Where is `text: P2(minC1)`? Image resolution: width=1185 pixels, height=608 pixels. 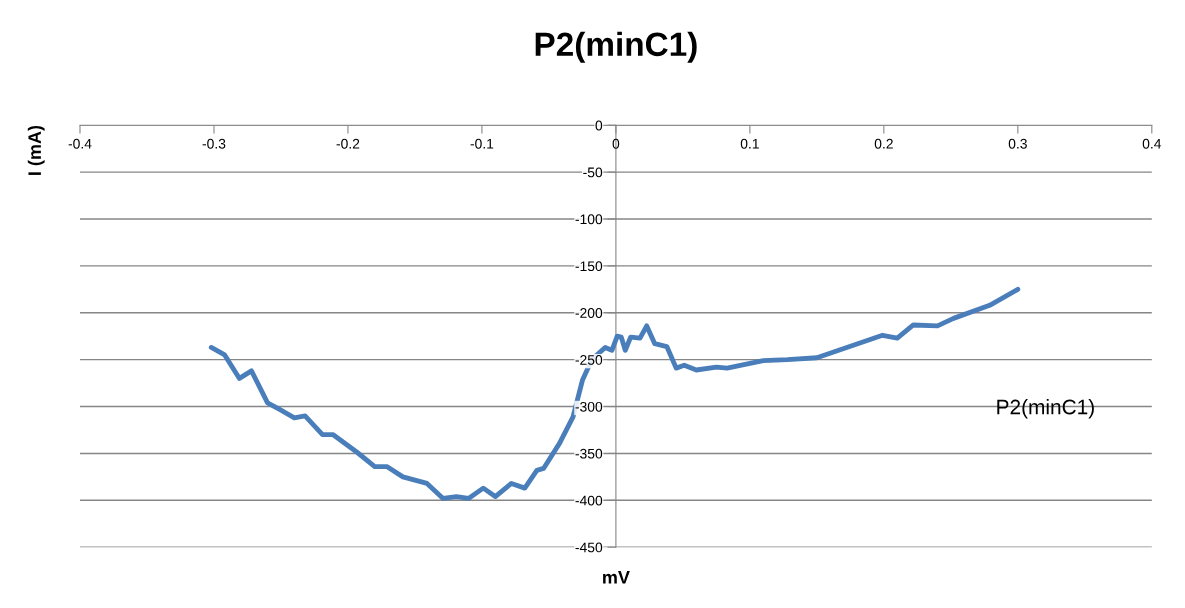 text: P2(minC1) is located at coordinates (1045, 409).